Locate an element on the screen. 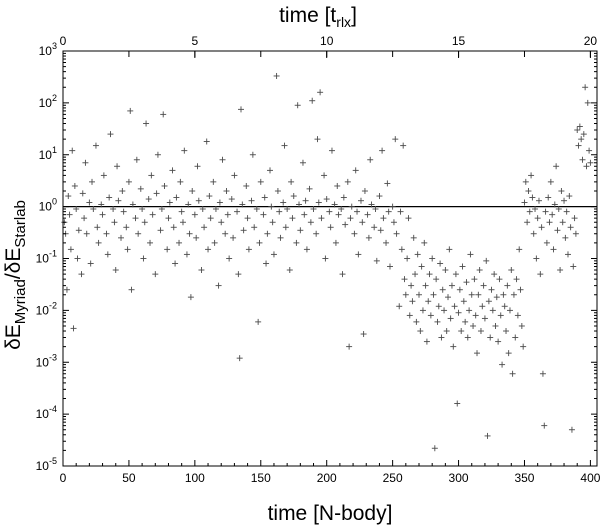 The image size is (600, 528). x-tick-label: 250 is located at coordinates (393, 478).